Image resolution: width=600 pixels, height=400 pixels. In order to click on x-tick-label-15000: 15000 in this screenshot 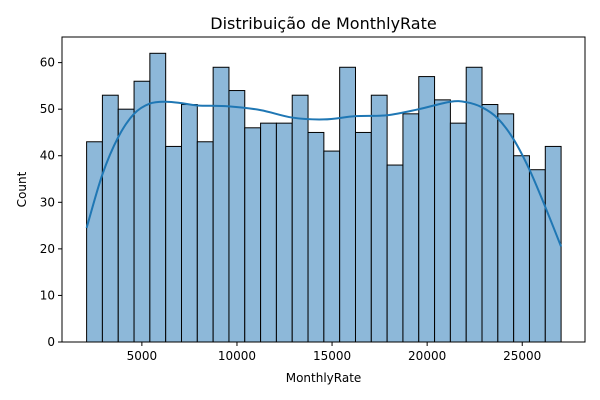, I will do `click(332, 356)`.